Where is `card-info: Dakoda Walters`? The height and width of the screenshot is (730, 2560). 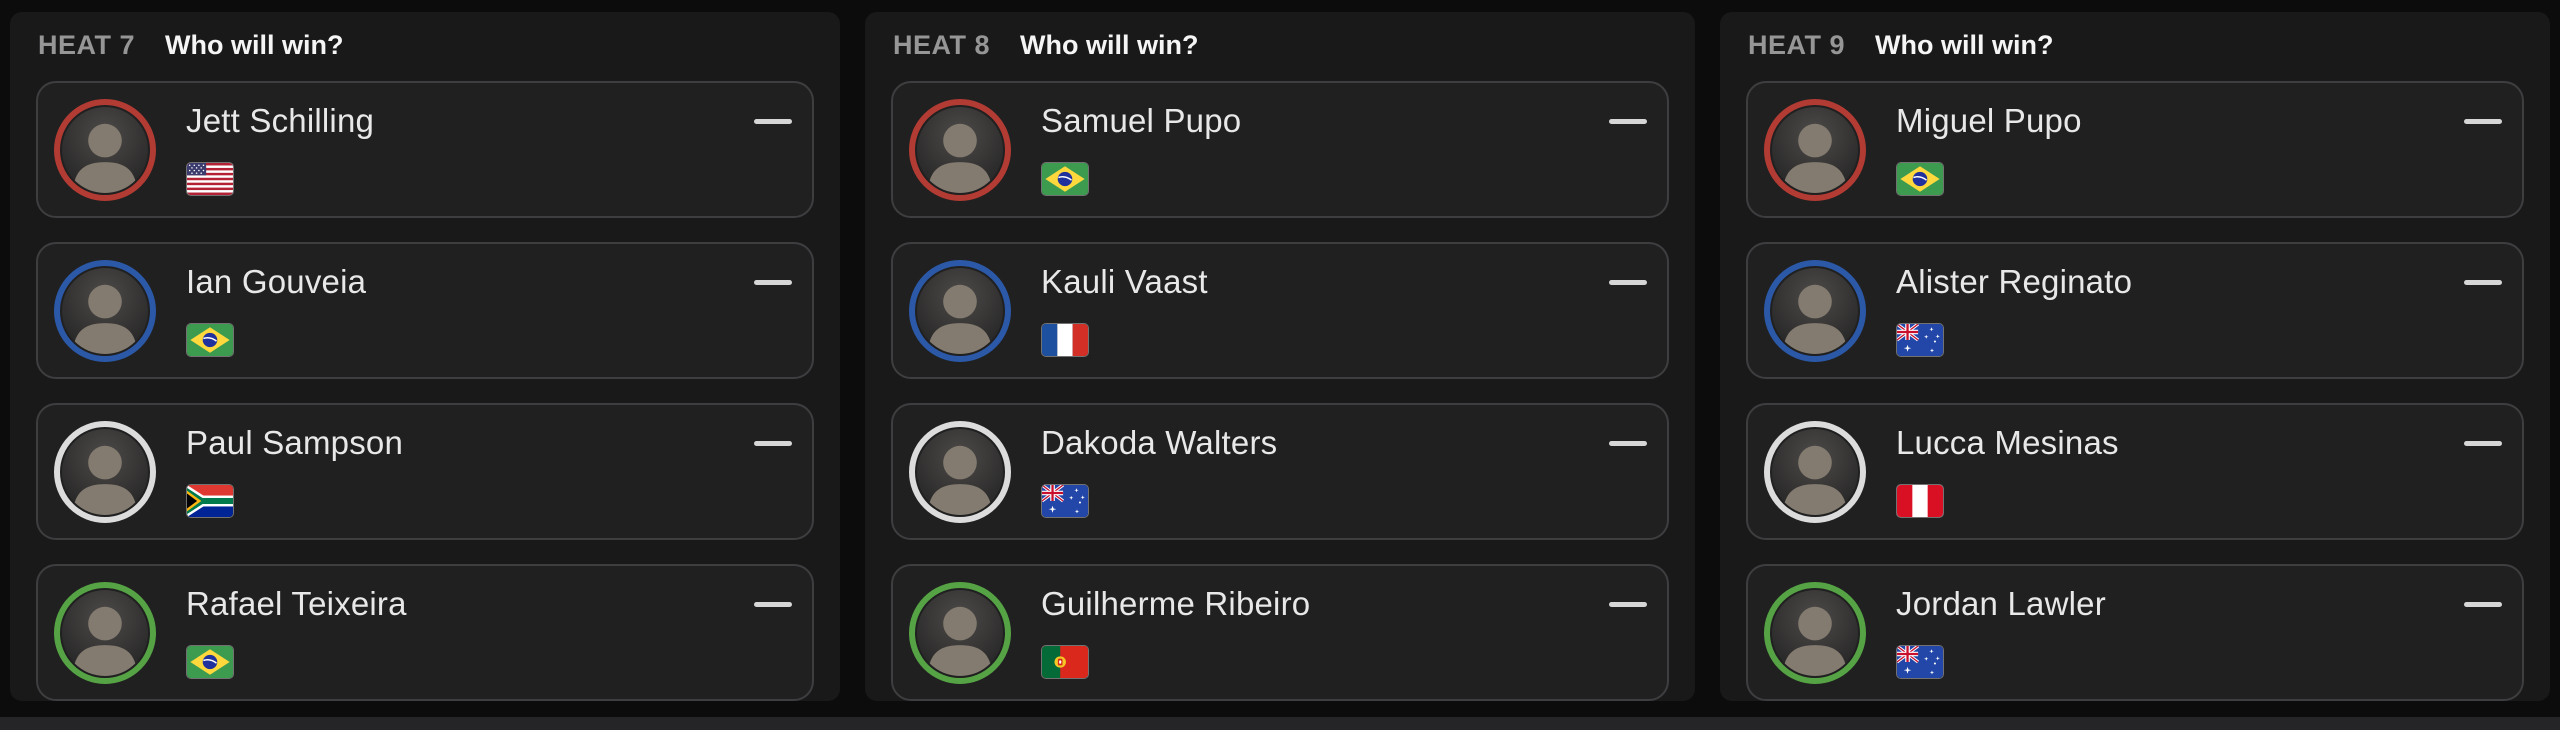
card-info: Dakoda Walters is located at coordinates (1344, 471).